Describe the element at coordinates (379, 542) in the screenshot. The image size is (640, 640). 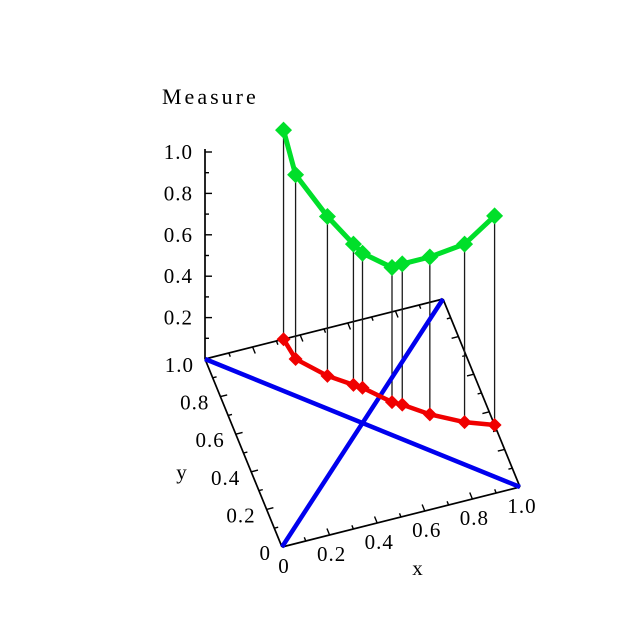
I see `x-axis-tick-label: 0.4` at that location.